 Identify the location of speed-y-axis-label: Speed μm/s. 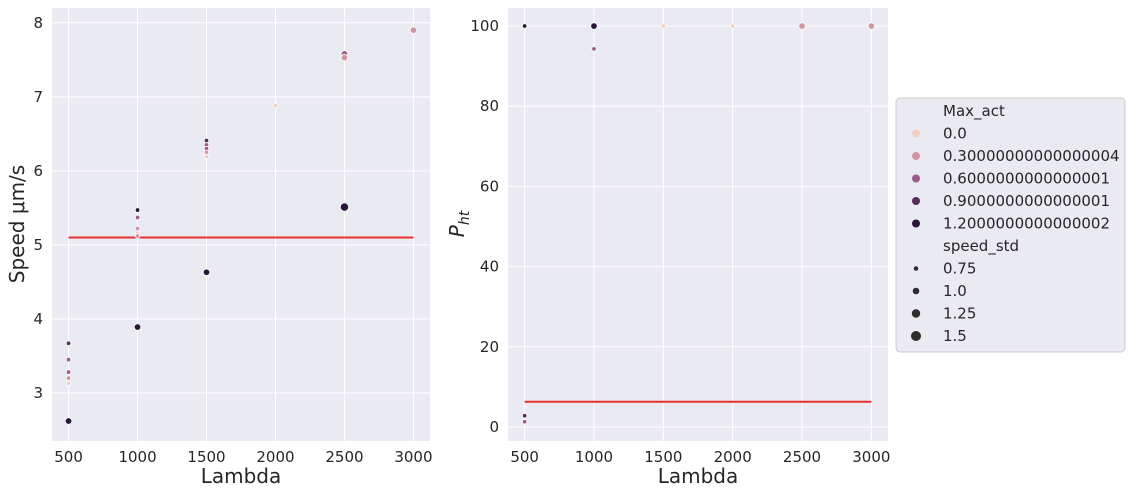
(17, 224).